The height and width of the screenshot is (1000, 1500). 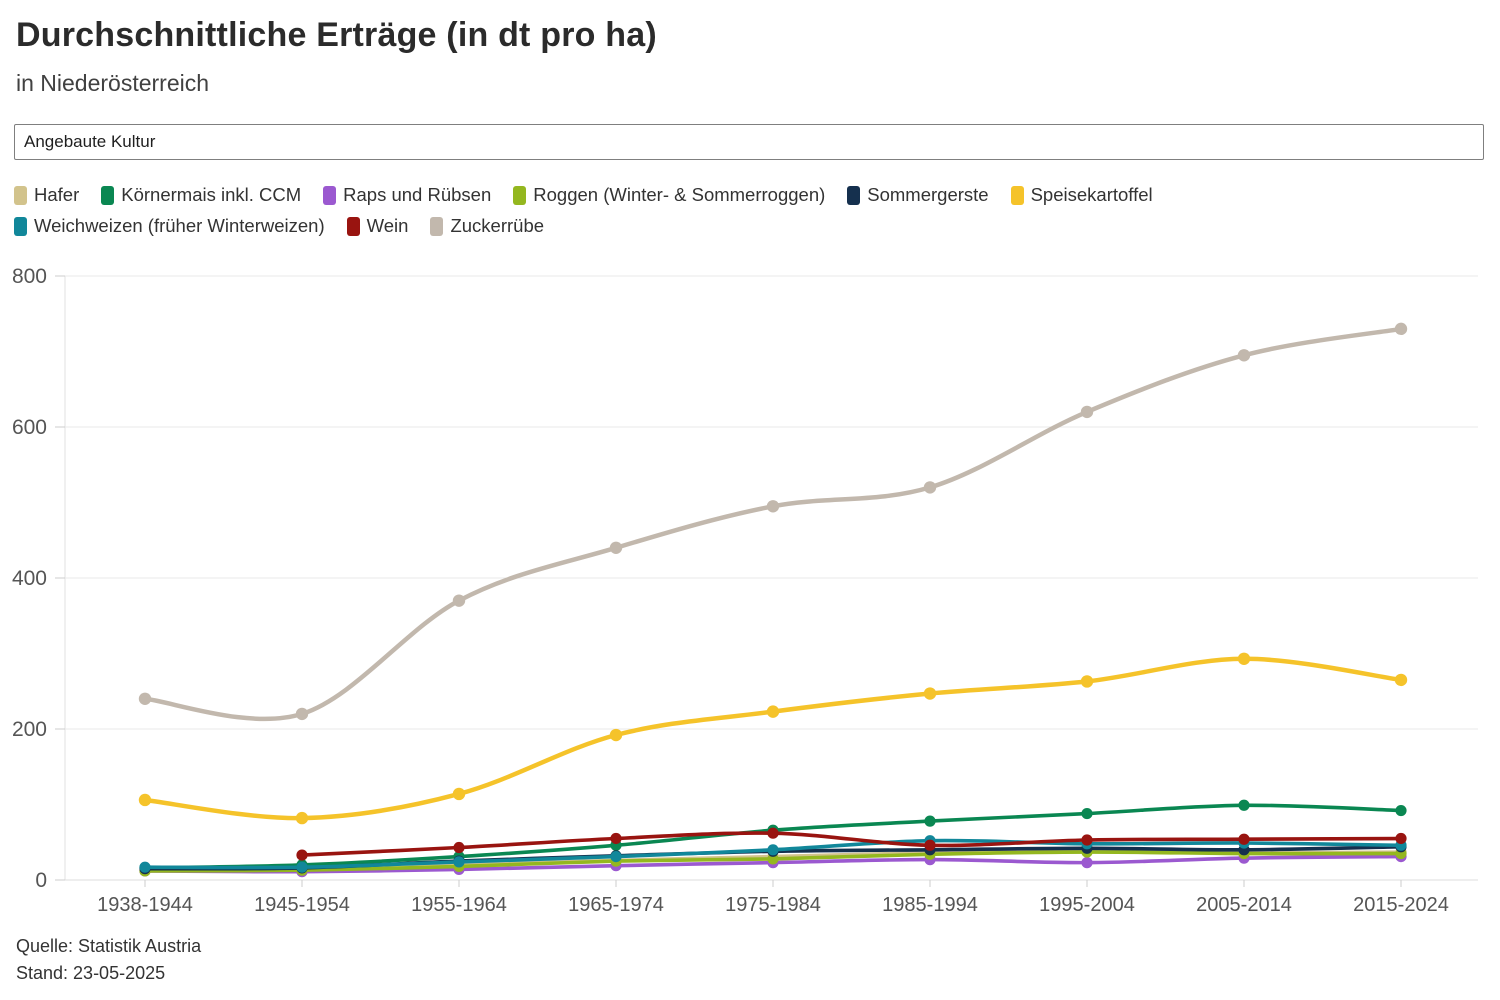 I want to click on legend-label: Raps und Rübsen, so click(x=417, y=194).